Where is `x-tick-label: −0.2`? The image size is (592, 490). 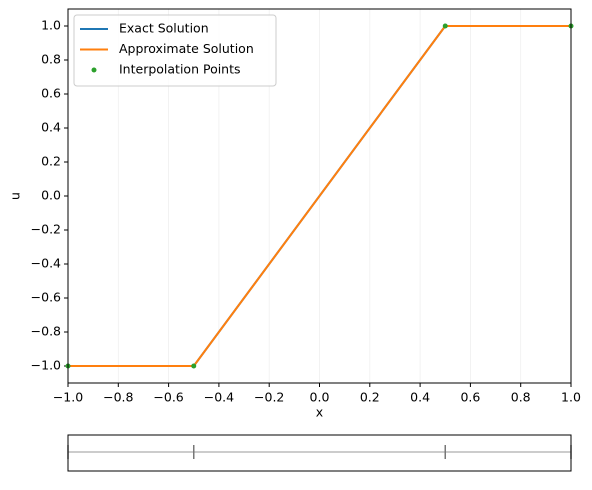
x-tick-label: −0.2 is located at coordinates (269, 397).